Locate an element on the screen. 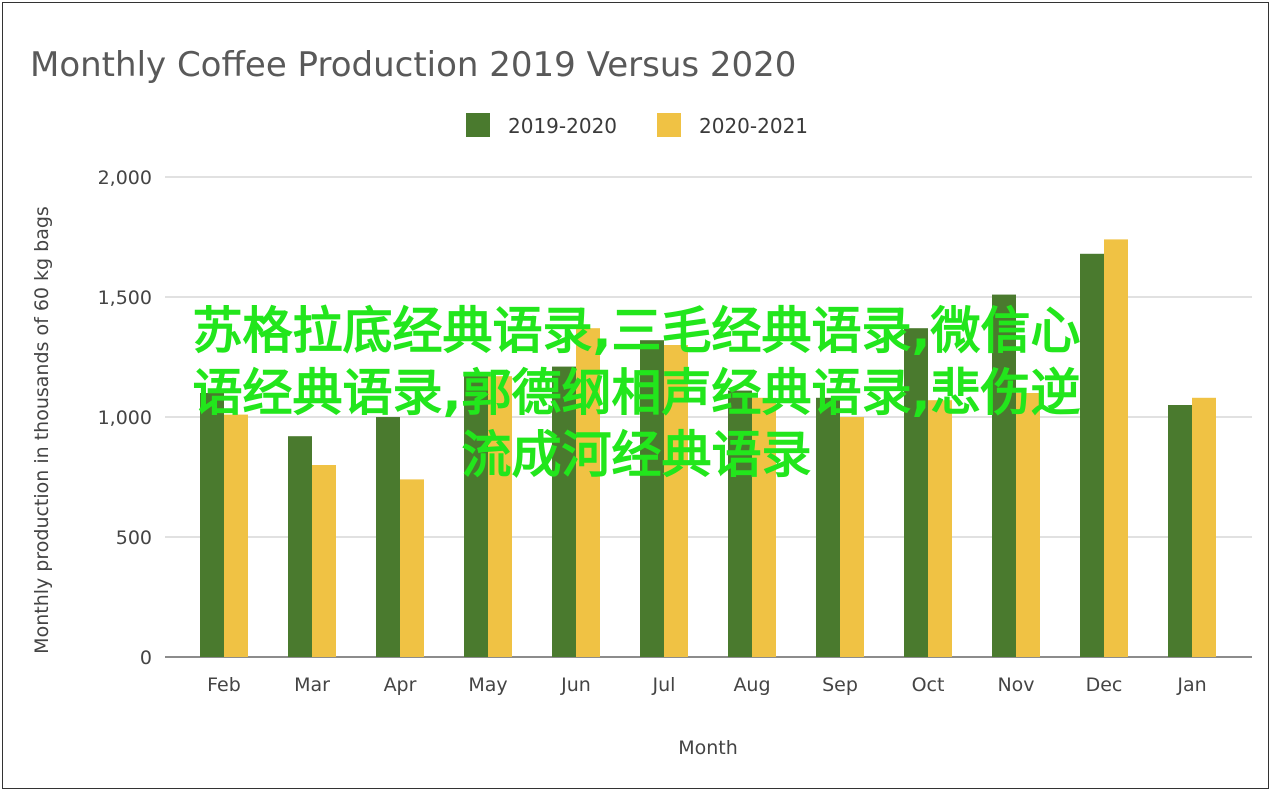 The image size is (1273, 793). legend-label: 2019-2020 is located at coordinates (562, 126).